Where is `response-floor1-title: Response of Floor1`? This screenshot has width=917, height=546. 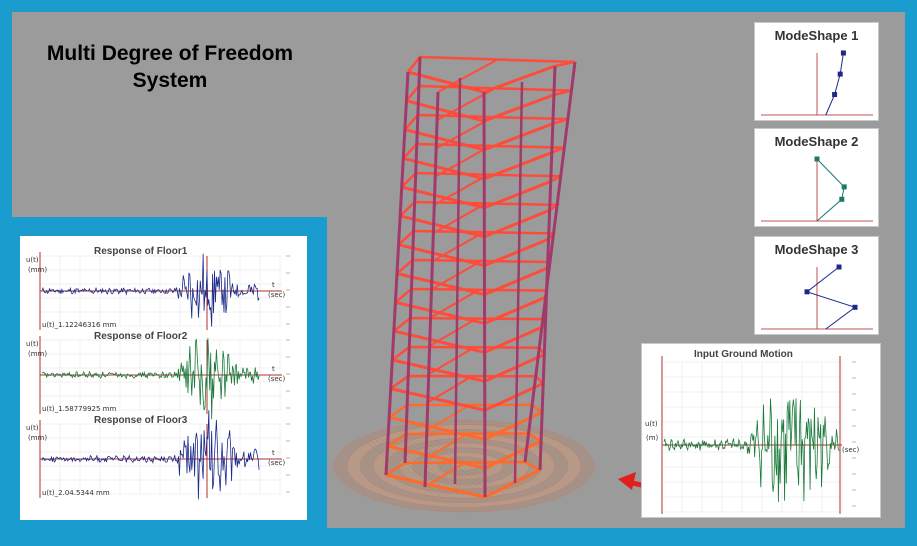
response-floor1-title: Response of Floor1 is located at coordinates (141, 251).